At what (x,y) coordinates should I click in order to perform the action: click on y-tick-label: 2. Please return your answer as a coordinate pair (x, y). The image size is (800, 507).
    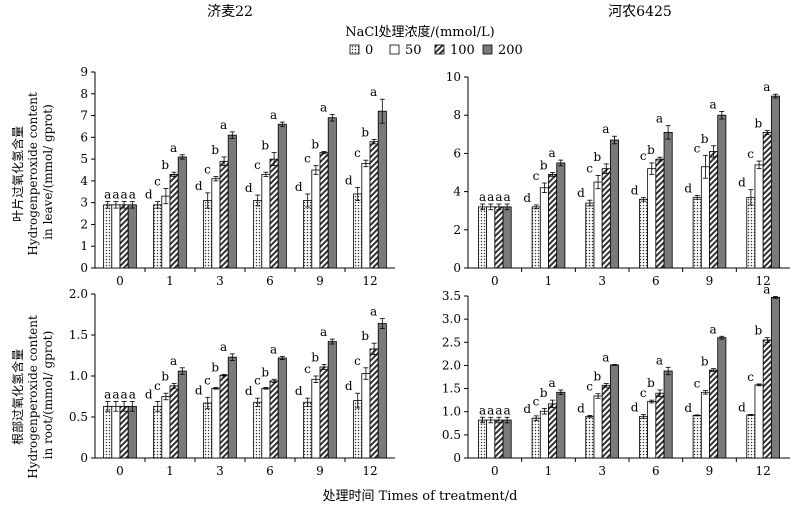
    Looking at the image, I should click on (84, 224).